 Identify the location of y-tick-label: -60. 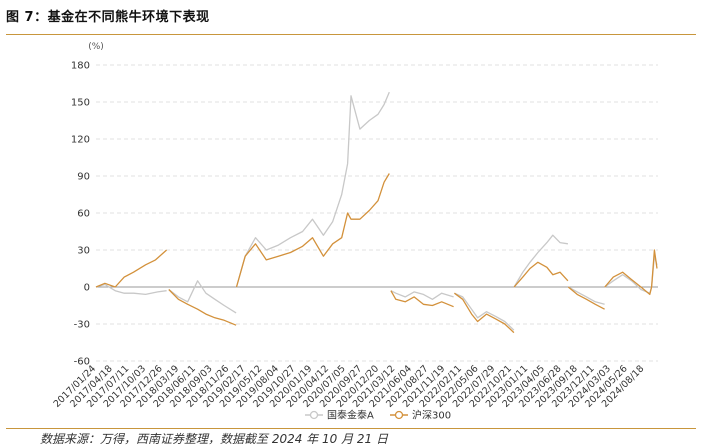
(82, 362).